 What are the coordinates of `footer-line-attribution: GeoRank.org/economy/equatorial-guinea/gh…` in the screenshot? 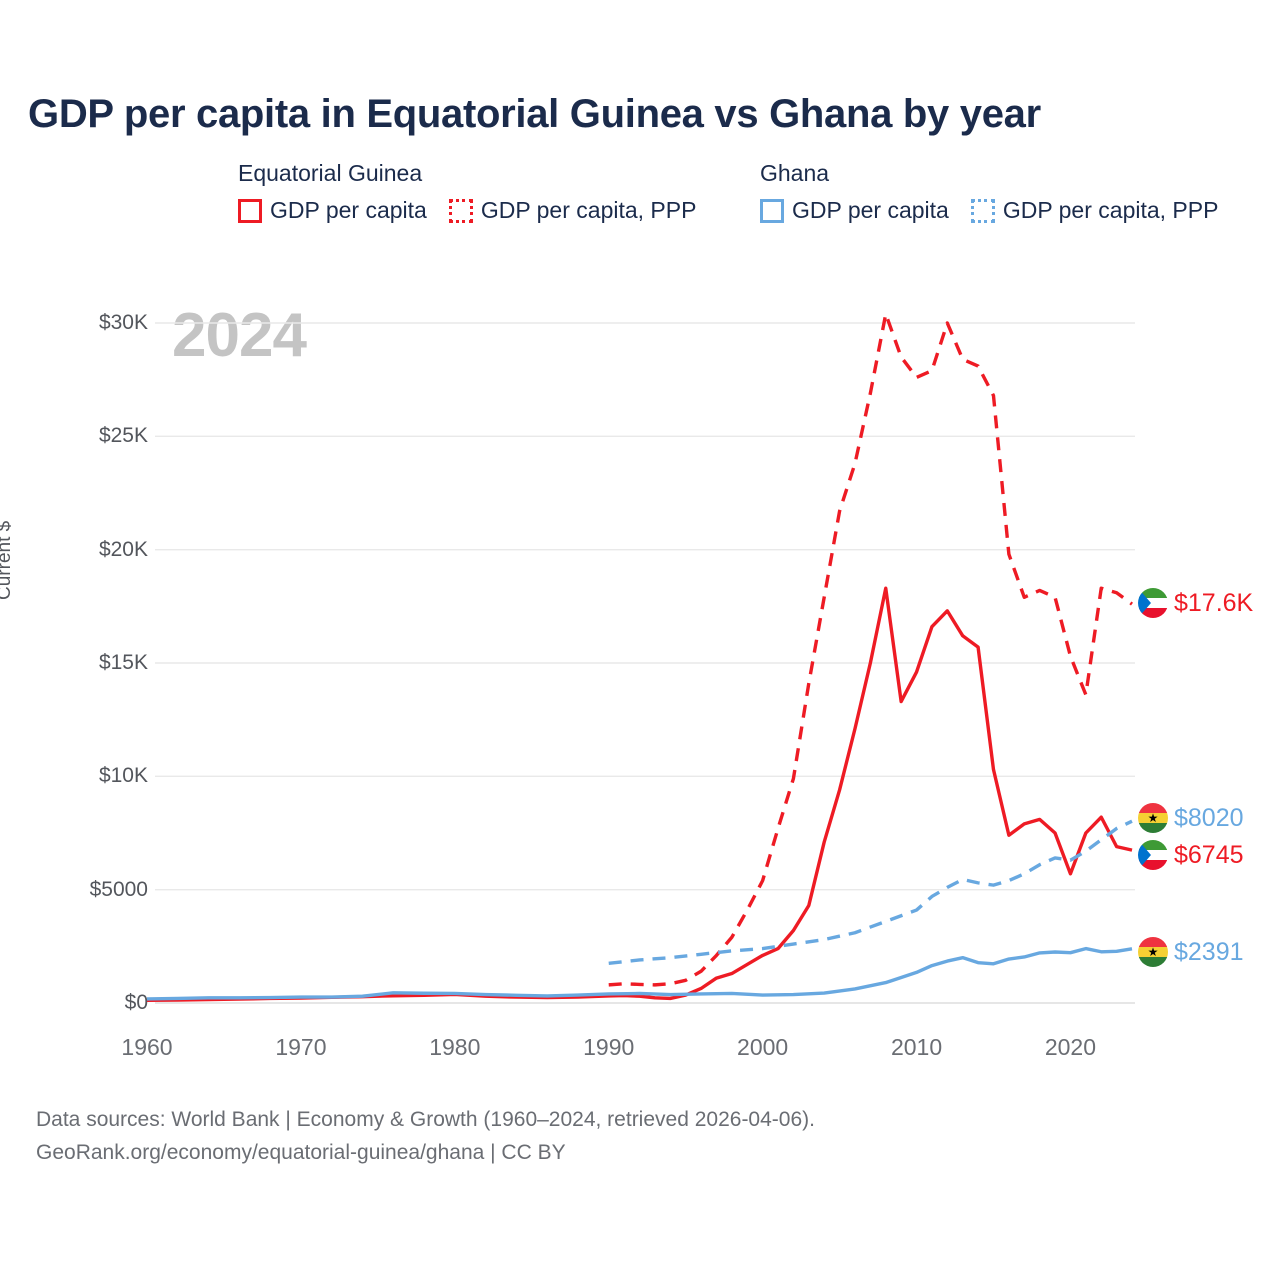 It's located at (301, 1152).